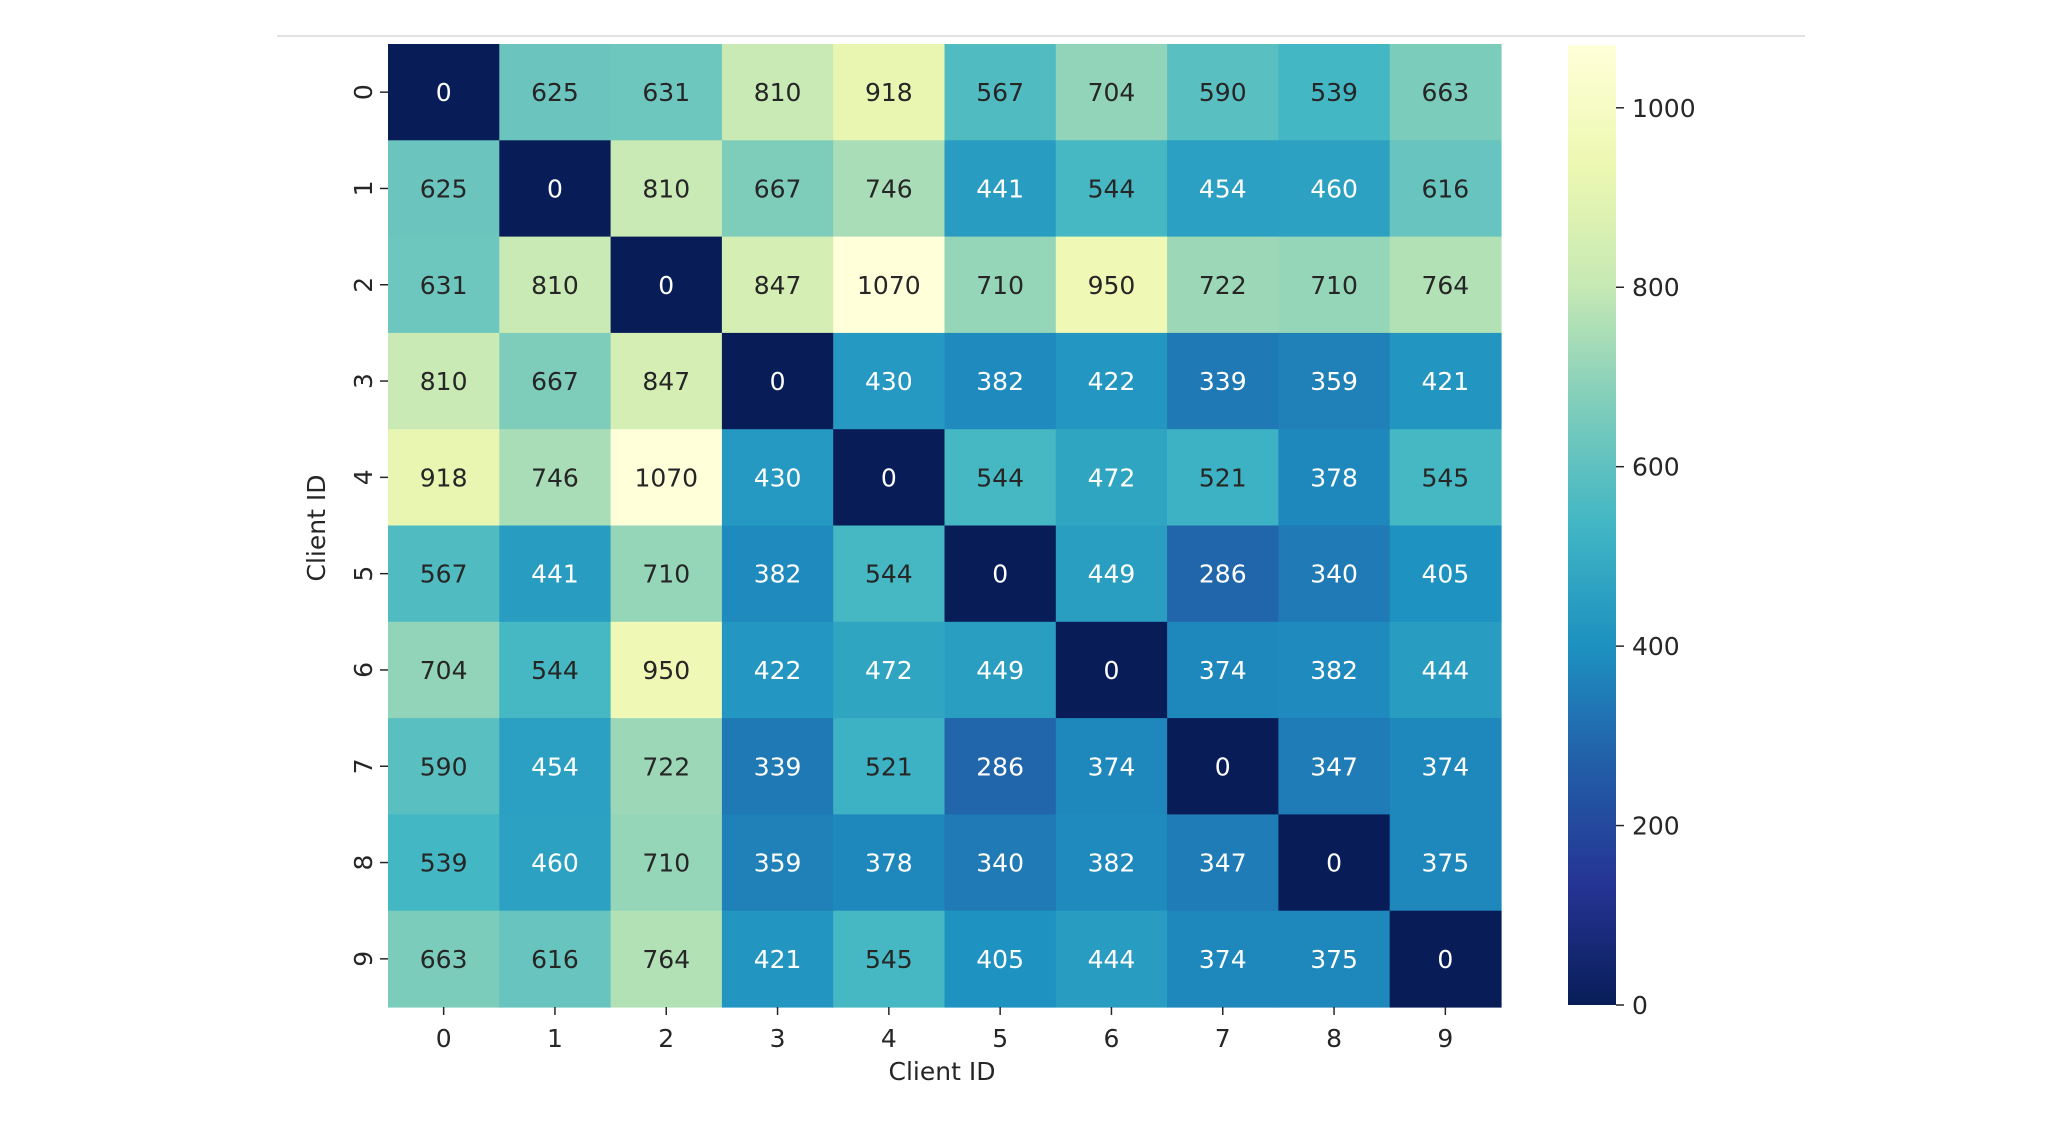 This screenshot has width=2064, height=1144. Describe the element at coordinates (444, 188) in the screenshot. I see `cell-label-r1-c0: 625` at that location.